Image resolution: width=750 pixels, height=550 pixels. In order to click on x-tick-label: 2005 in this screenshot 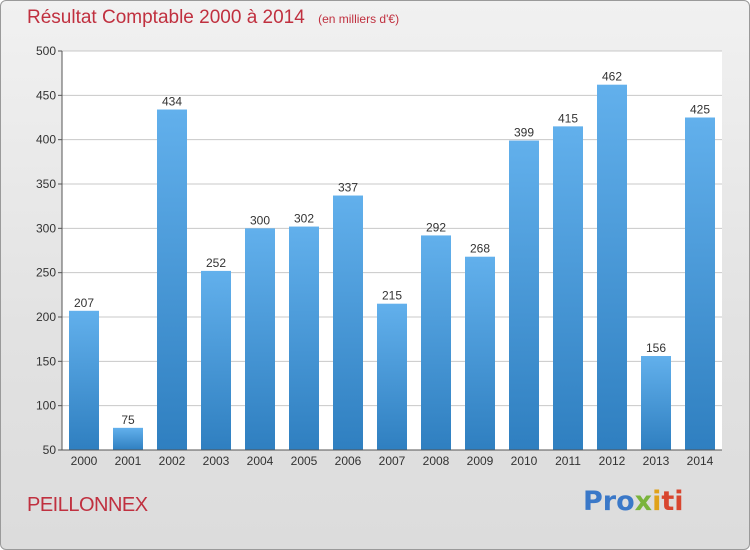, I will do `click(304, 461)`.